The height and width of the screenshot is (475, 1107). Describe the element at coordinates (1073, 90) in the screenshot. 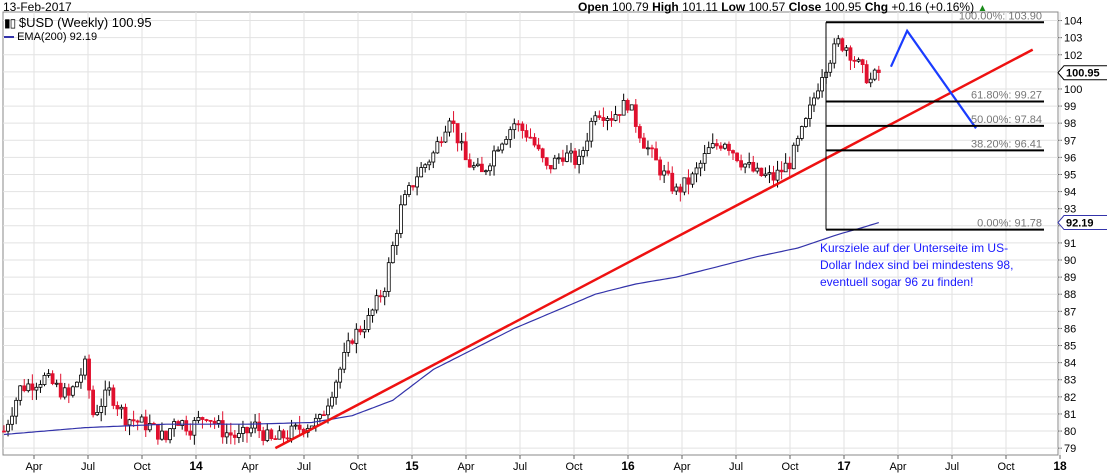

I see `y-tick-label: 100` at that location.